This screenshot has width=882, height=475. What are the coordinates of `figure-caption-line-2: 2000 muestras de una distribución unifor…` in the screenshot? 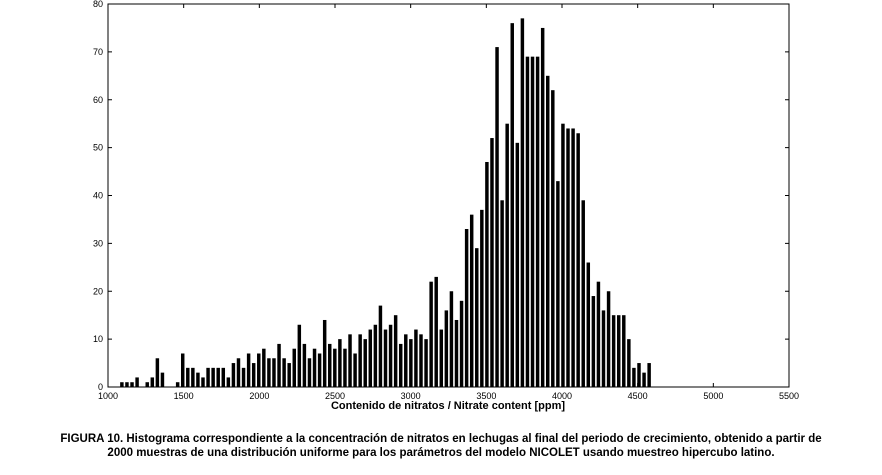 It's located at (441, 453).